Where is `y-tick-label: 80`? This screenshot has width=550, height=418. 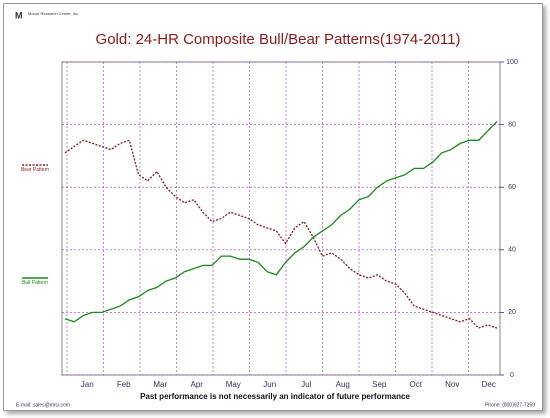 y-tick-label: 80 is located at coordinates (512, 124).